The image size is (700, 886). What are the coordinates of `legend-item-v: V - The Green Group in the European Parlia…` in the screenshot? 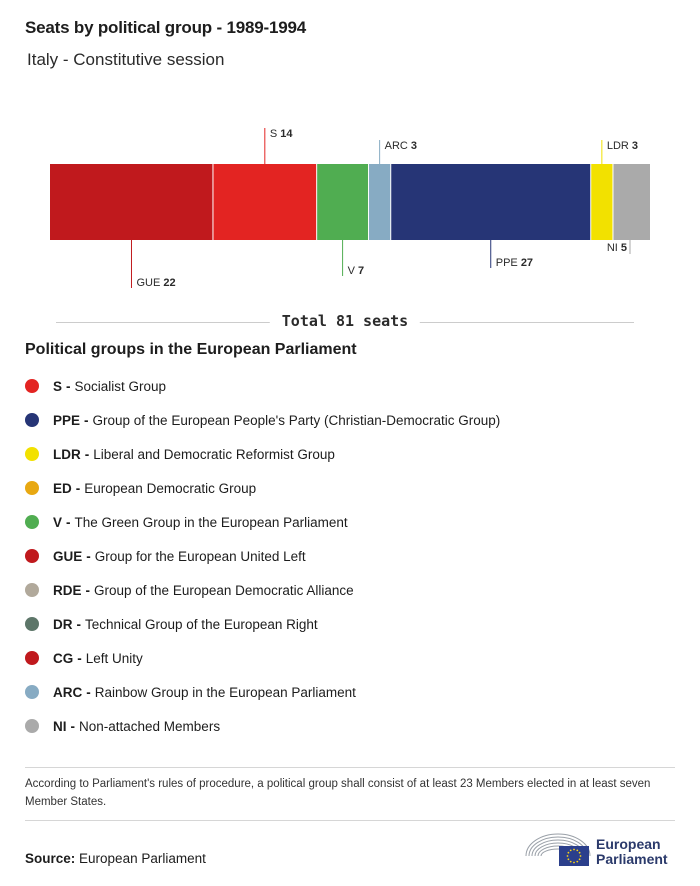 It's located at (345, 522).